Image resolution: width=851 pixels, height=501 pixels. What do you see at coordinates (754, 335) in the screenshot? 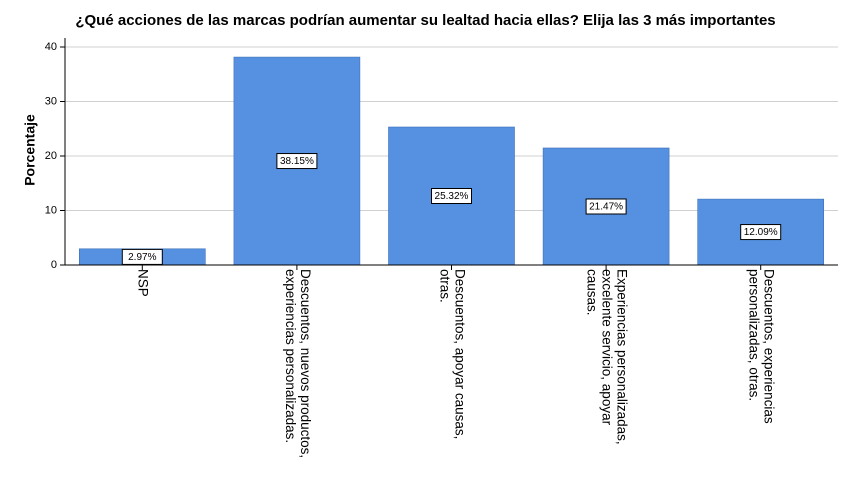
I see `x-tick-label-line: personalizadas, otras.` at bounding box center [754, 335].